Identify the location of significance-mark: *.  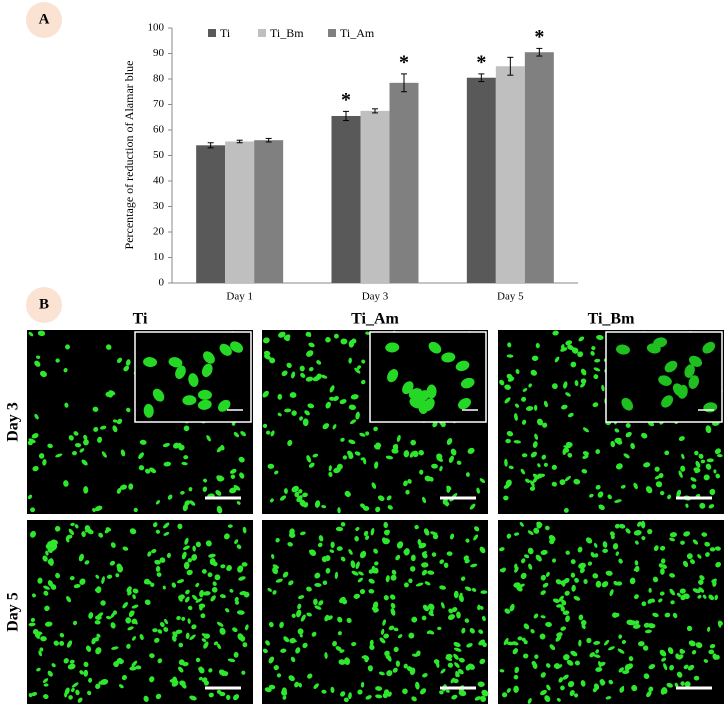
(539, 37).